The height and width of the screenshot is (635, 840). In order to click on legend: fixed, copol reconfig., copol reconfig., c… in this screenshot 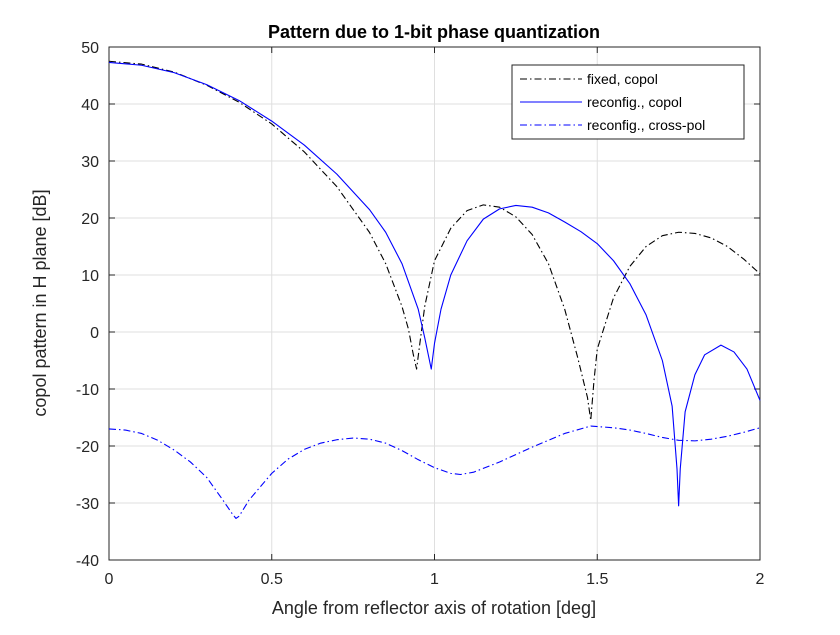, I will do `click(628, 102)`.